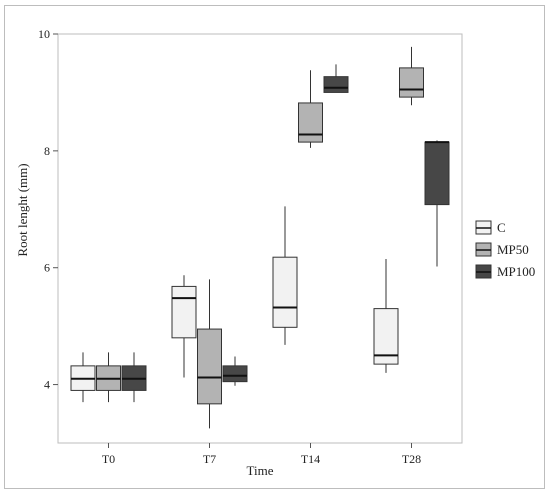 Image resolution: width=550 pixels, height=497 pixels. I want to click on box-MP50-T0, so click(108, 377).